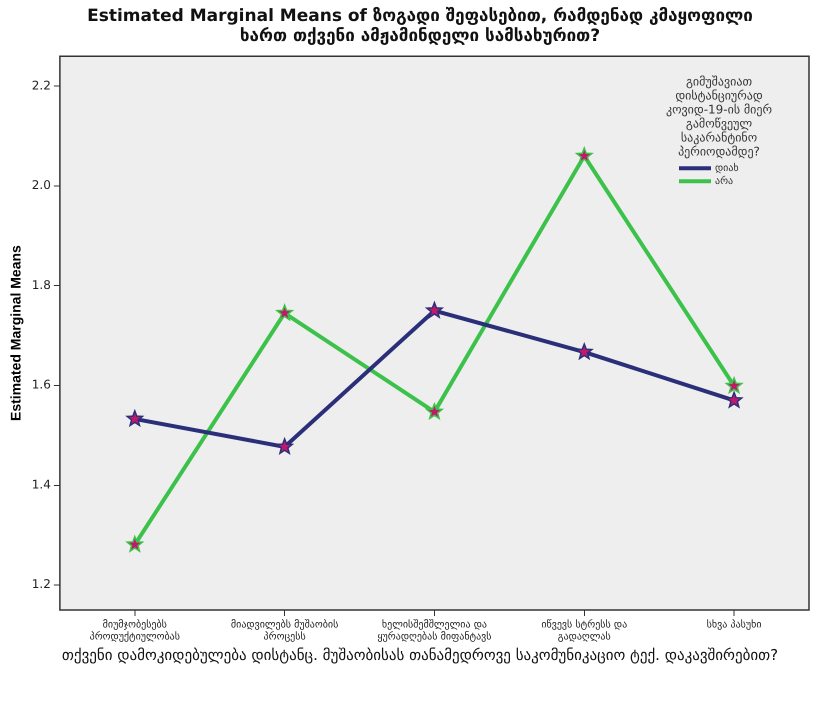  I want to click on y-axis-title: Estimated Marginal Means, so click(15, 333).